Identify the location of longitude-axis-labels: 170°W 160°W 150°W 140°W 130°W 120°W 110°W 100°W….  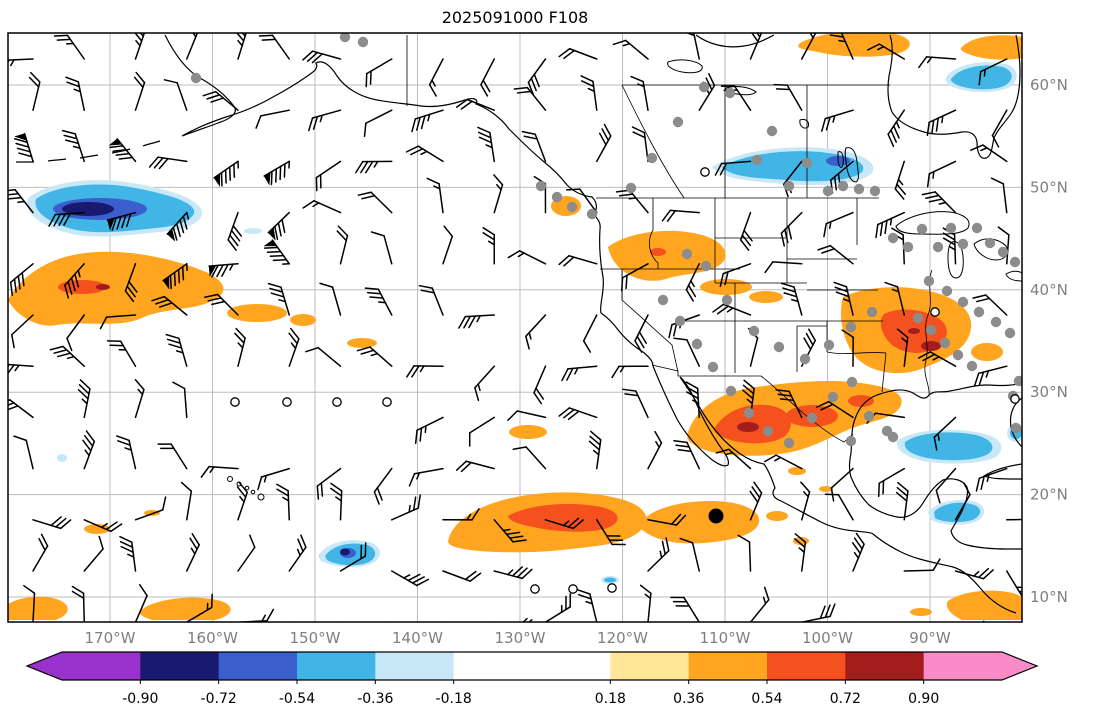
(518, 638).